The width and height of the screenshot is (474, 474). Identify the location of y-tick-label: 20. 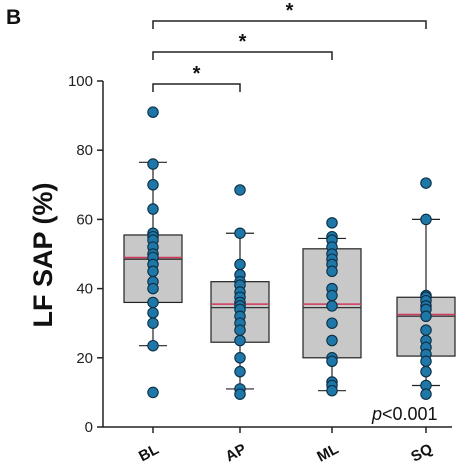
(84, 358).